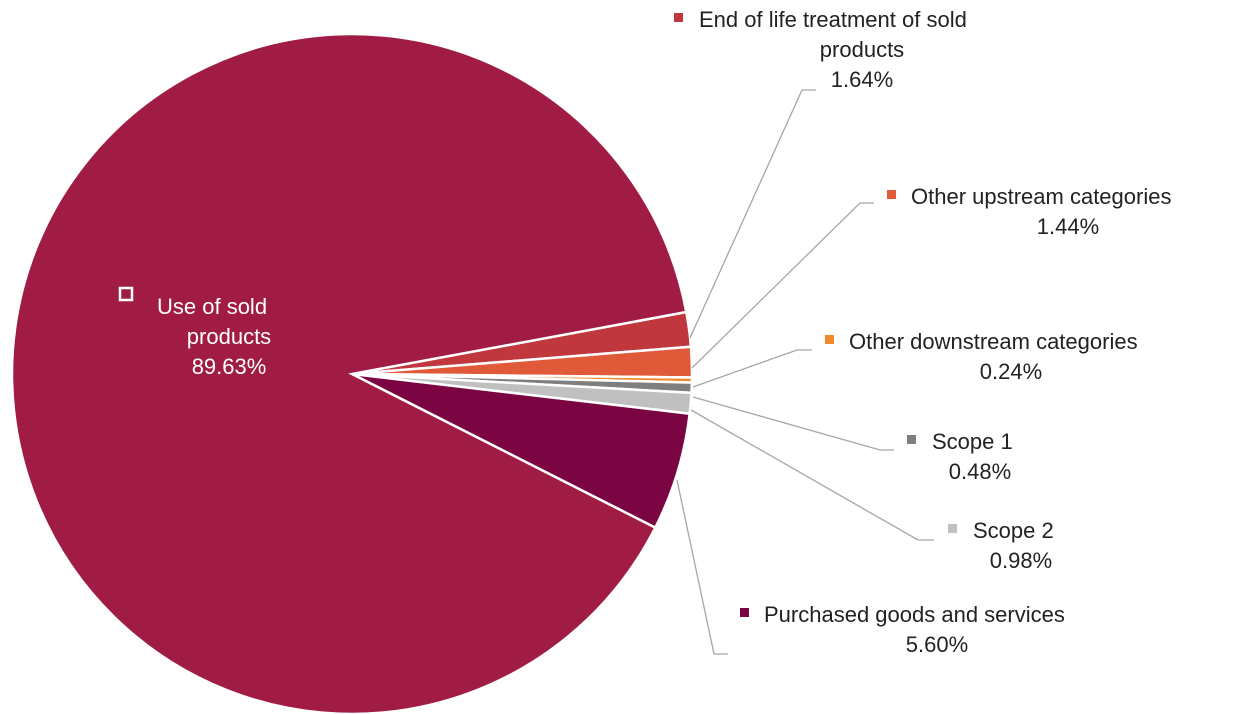  I want to click on label-scope-2: Scope 2 0.98%, so click(1001, 545).